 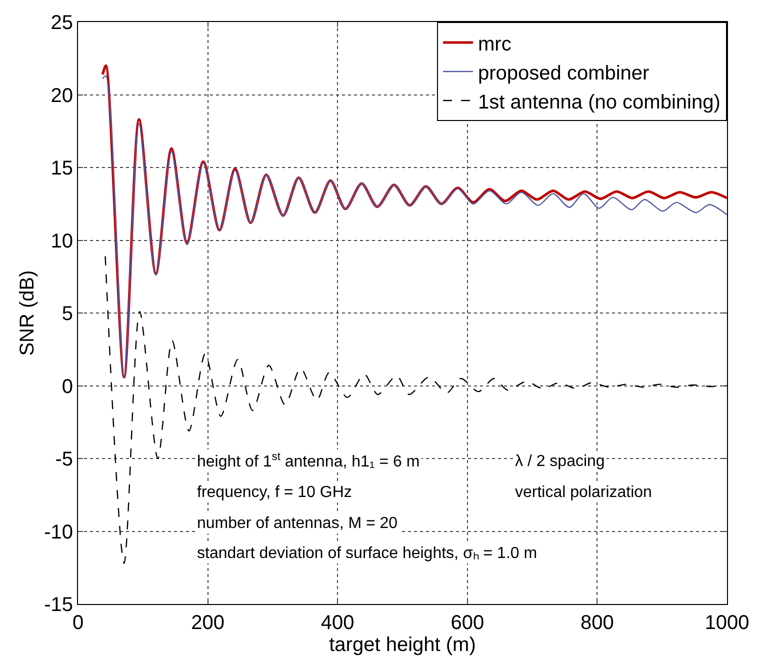 What do you see at coordinates (64, 459) in the screenshot?
I see `y-tick-label: -5` at bounding box center [64, 459].